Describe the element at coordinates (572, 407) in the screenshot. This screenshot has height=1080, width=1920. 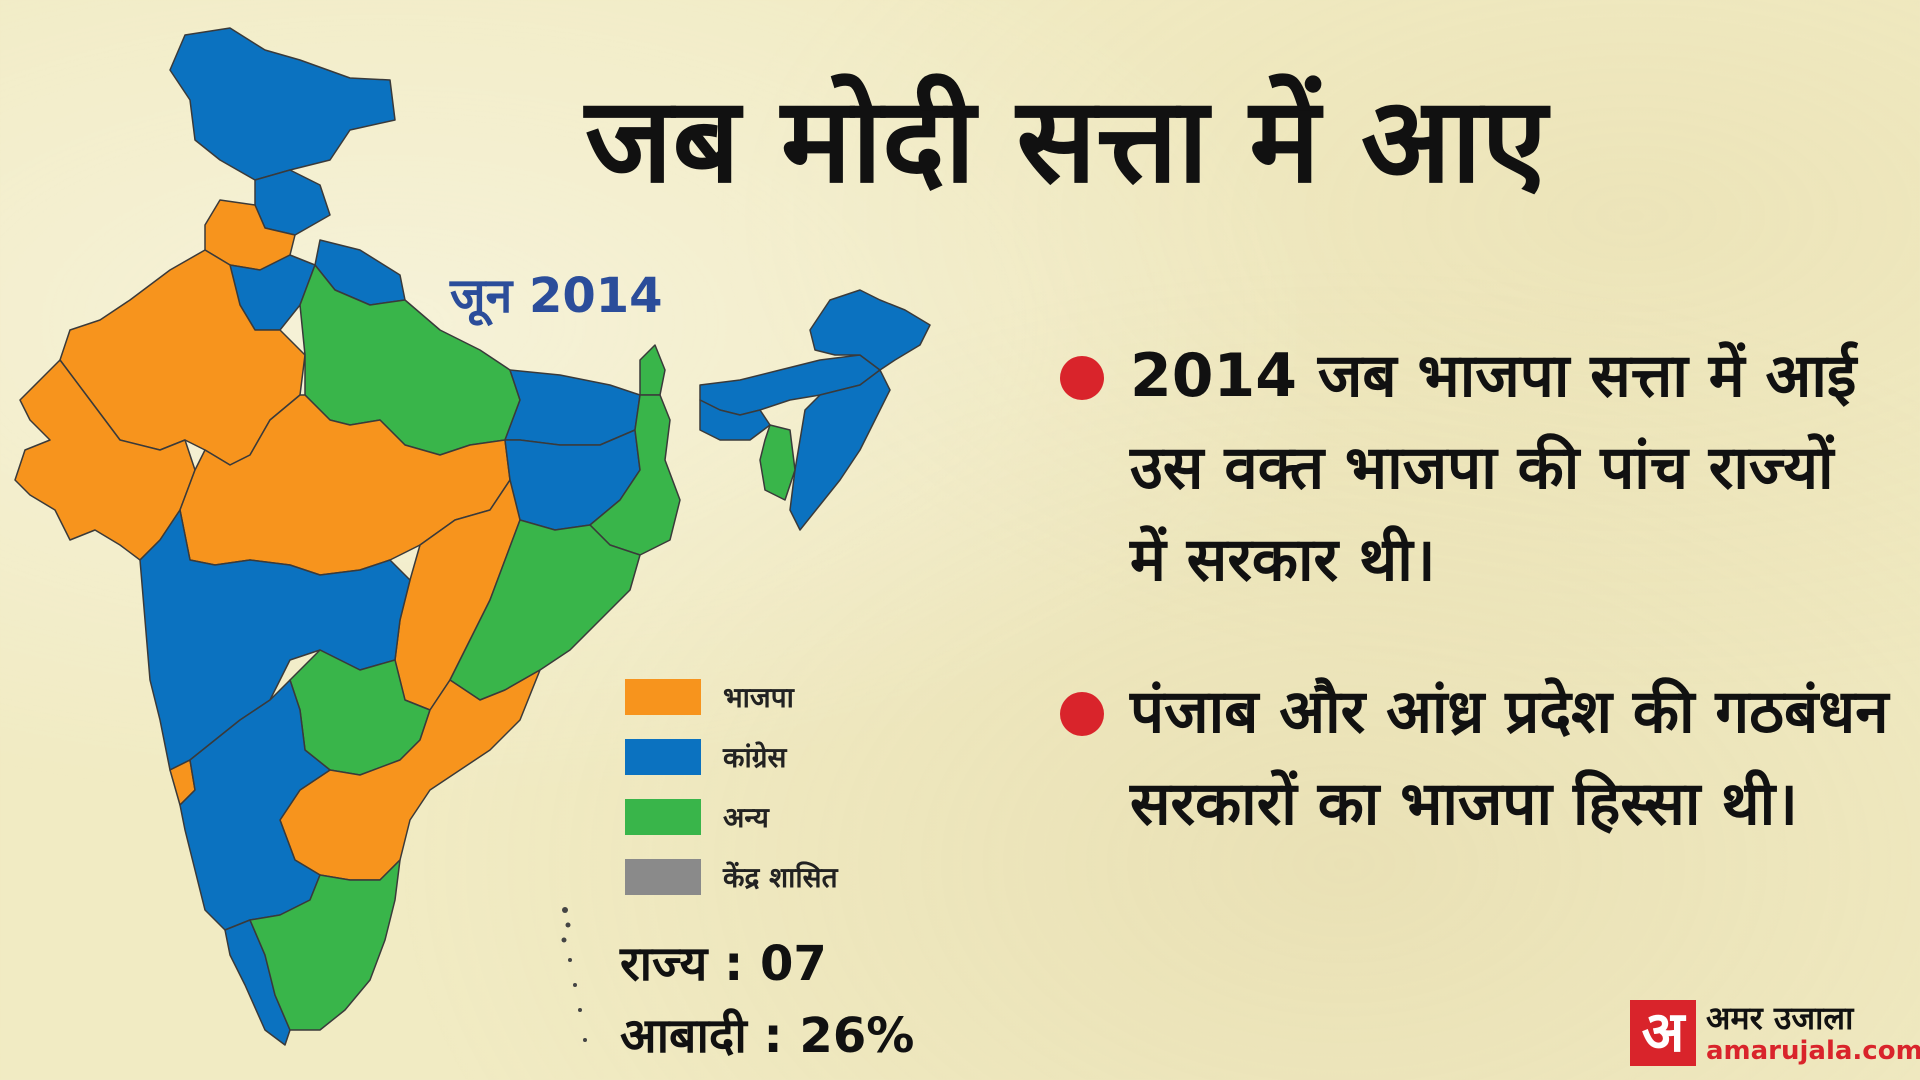
I see `map-region-bihar` at that location.